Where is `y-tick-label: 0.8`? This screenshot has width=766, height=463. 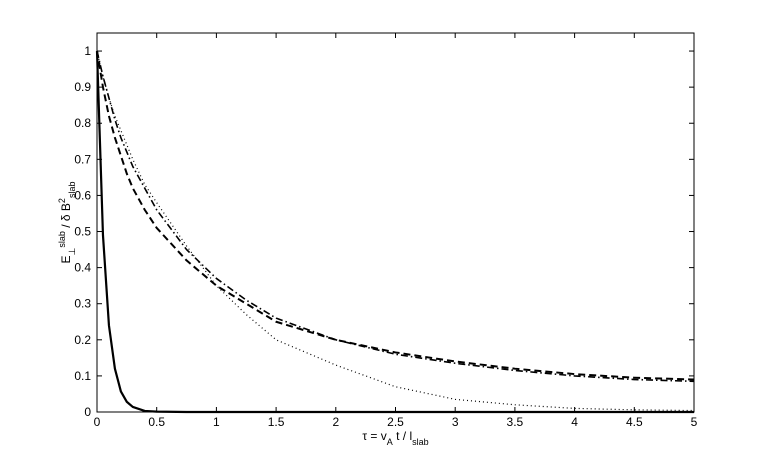
y-tick-label: 0.8 is located at coordinates (82, 123).